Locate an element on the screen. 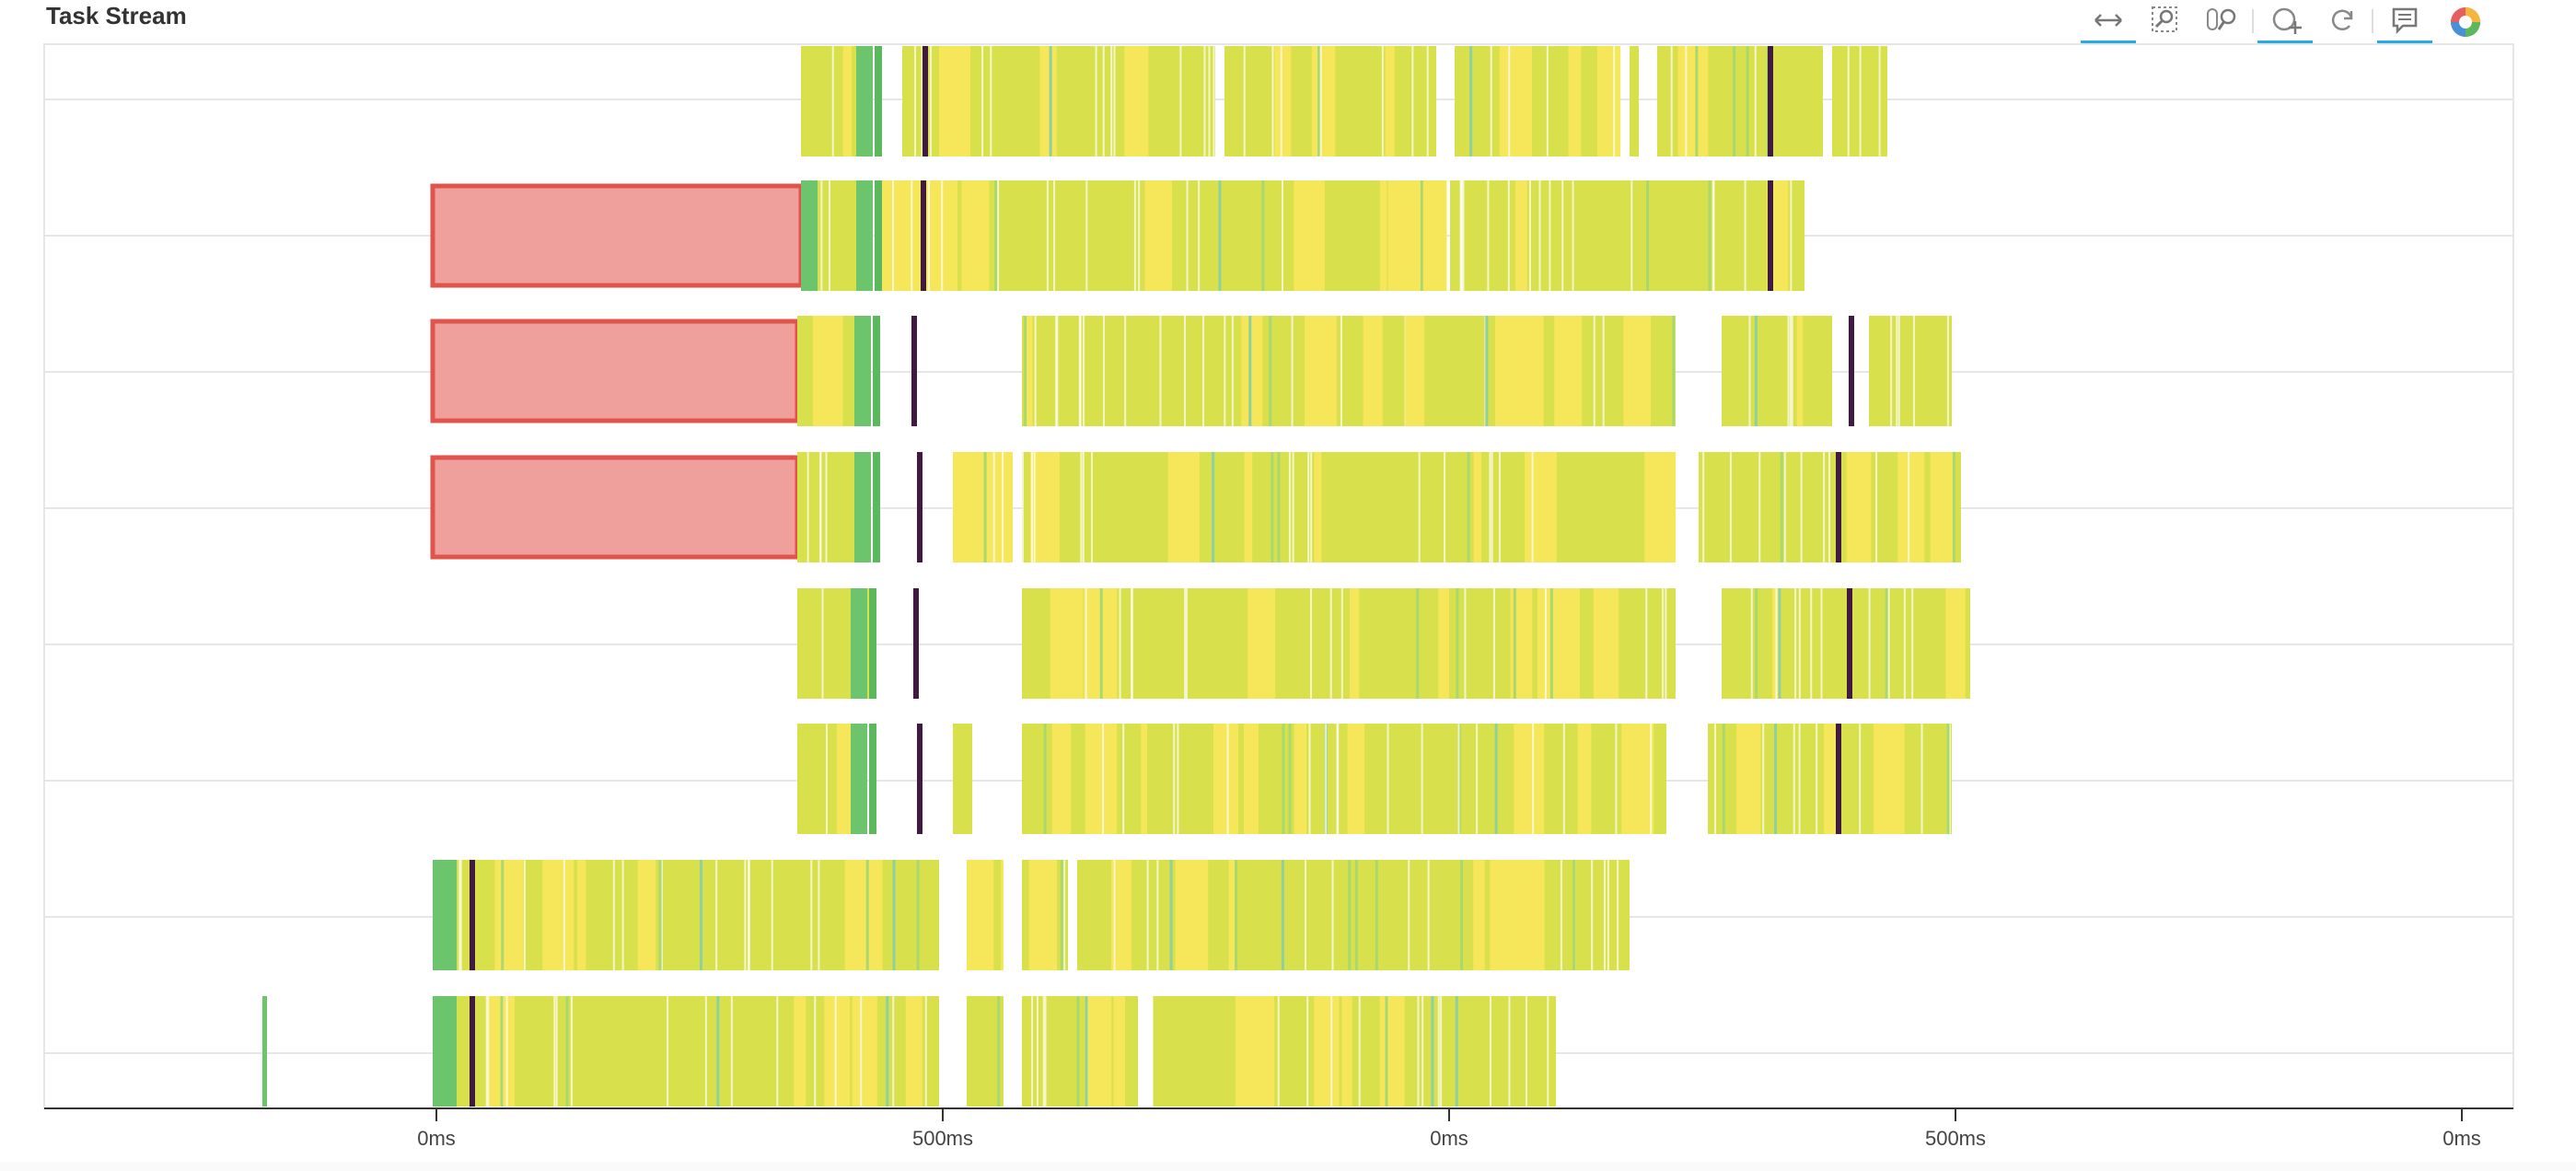  box-zoom-tool is located at coordinates (2165, 22).